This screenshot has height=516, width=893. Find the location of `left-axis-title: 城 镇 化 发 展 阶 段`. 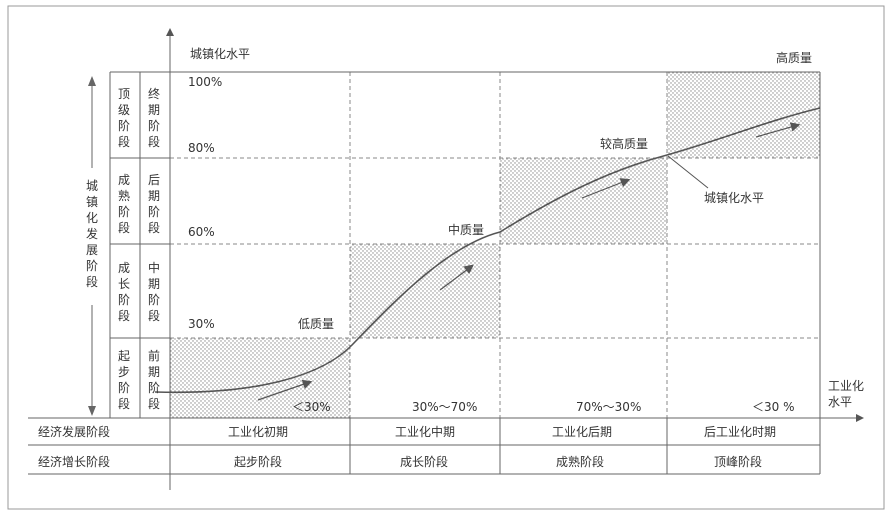

left-axis-title: 城 镇 化 发 展 阶 段 is located at coordinates (92, 234).